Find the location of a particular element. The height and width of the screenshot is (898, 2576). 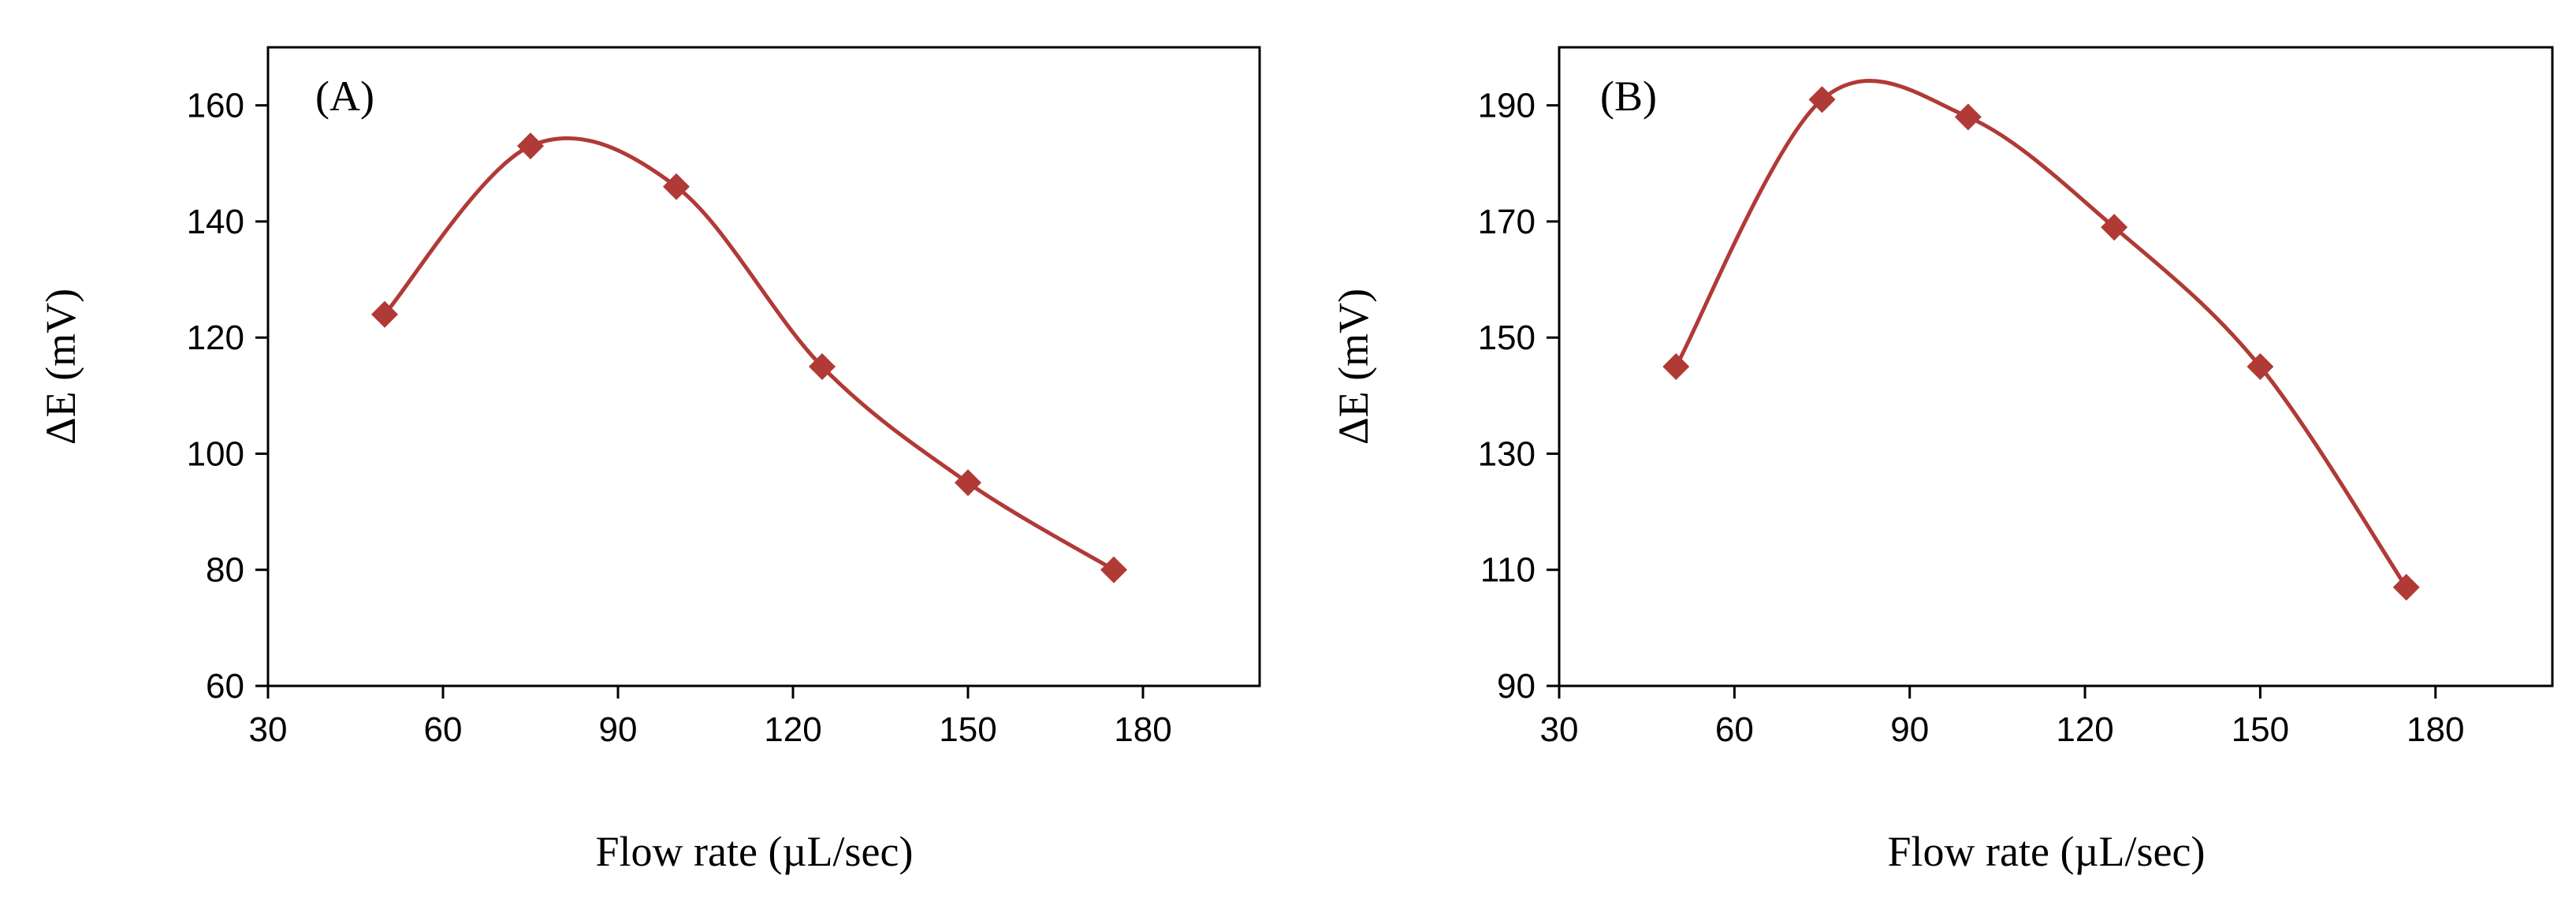

y-tick-label: 80 is located at coordinates (225, 570).